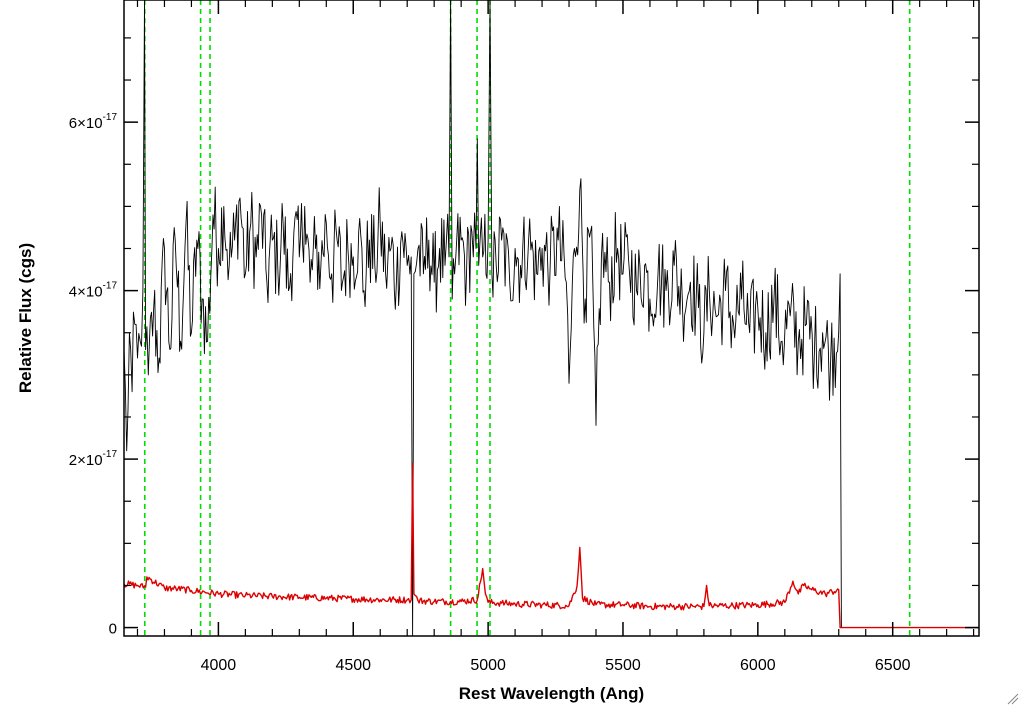 Image resolution: width=1020 pixels, height=706 pixels. What do you see at coordinates (551, 693) in the screenshot?
I see `x-axis-label: Rest Wavelength (Ang)` at bounding box center [551, 693].